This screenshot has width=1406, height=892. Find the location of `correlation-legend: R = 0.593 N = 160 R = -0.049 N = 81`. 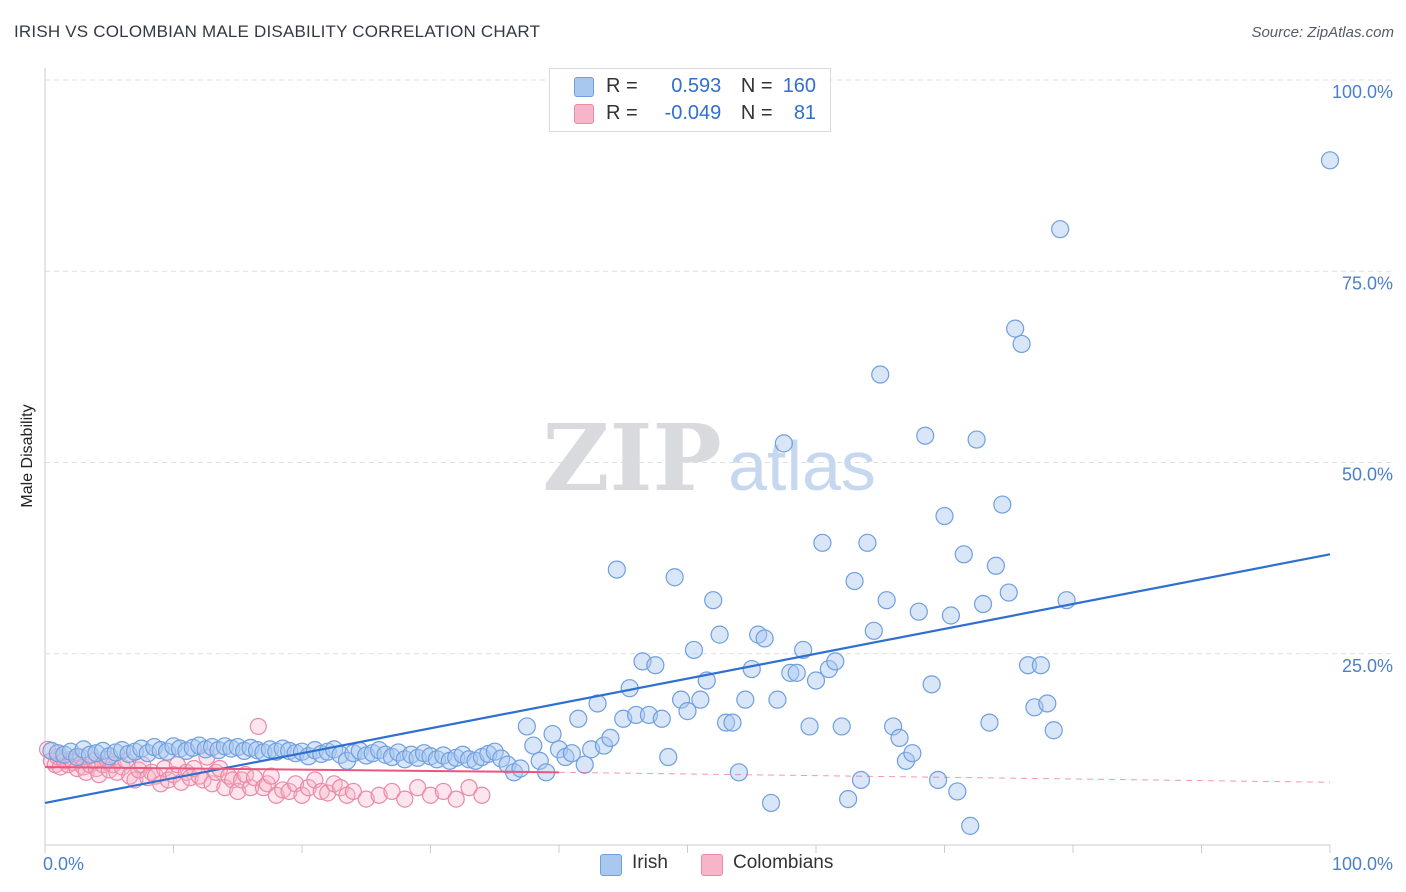

correlation-legend: R = 0.593 N = 160 R = -0.049 N = 81 is located at coordinates (690, 100).